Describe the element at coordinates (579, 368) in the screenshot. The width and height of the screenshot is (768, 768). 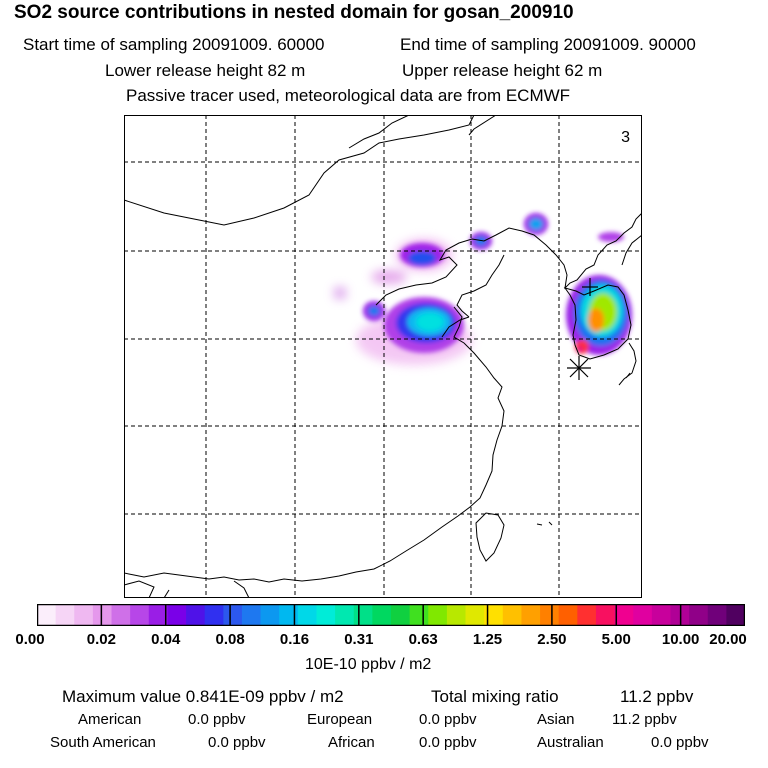
I see `asterisk-icon` at that location.